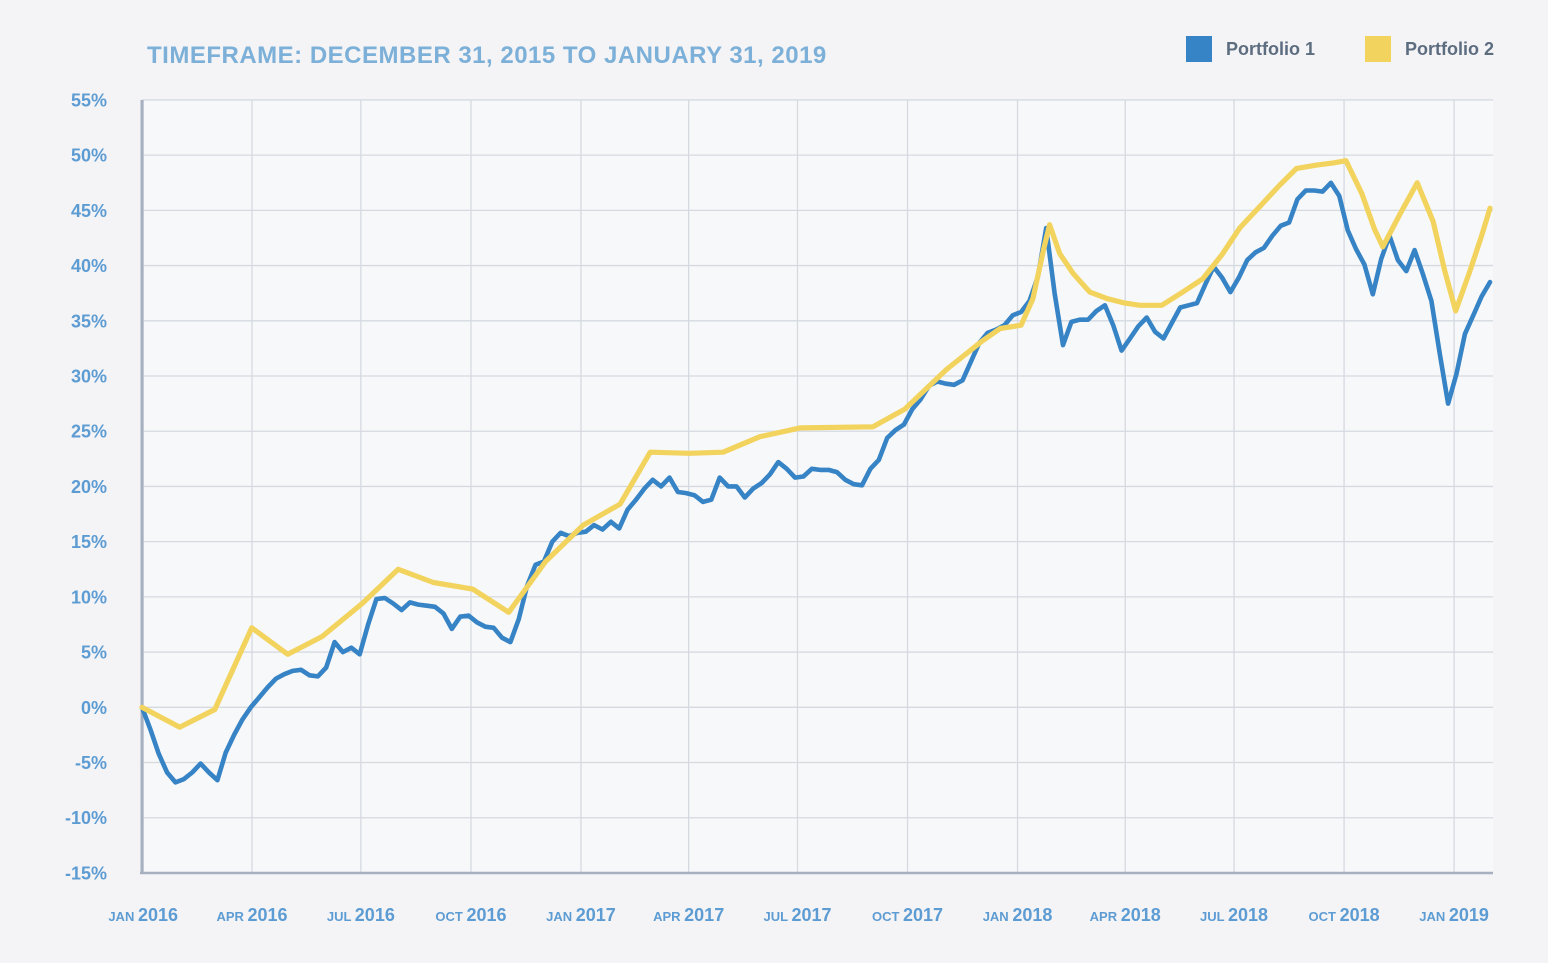 Image resolution: width=1548 pixels, height=963 pixels. What do you see at coordinates (94, 708) in the screenshot?
I see `y-tick-label: 0%` at bounding box center [94, 708].